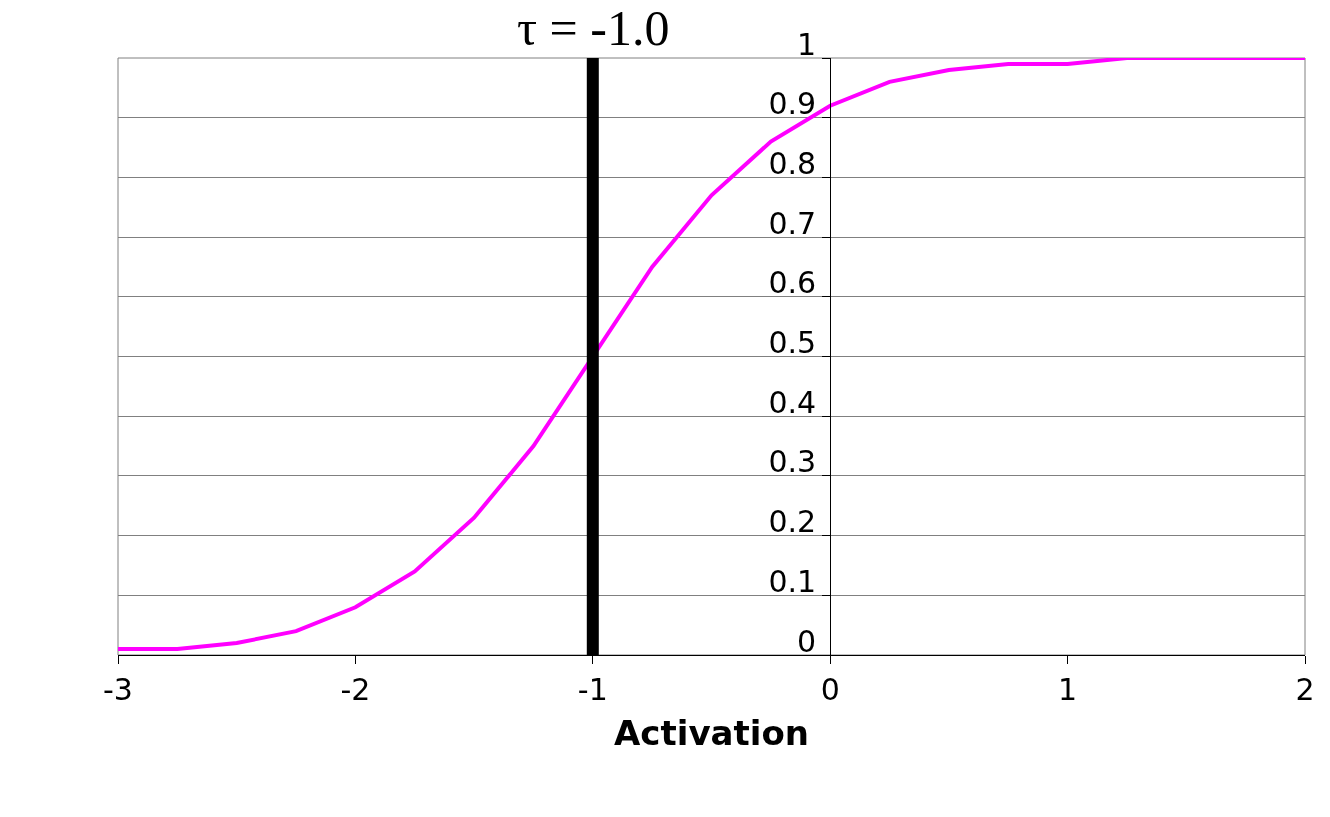 This screenshot has width=1330, height=817. I want to click on x-axis-title: Activation, so click(711, 733).